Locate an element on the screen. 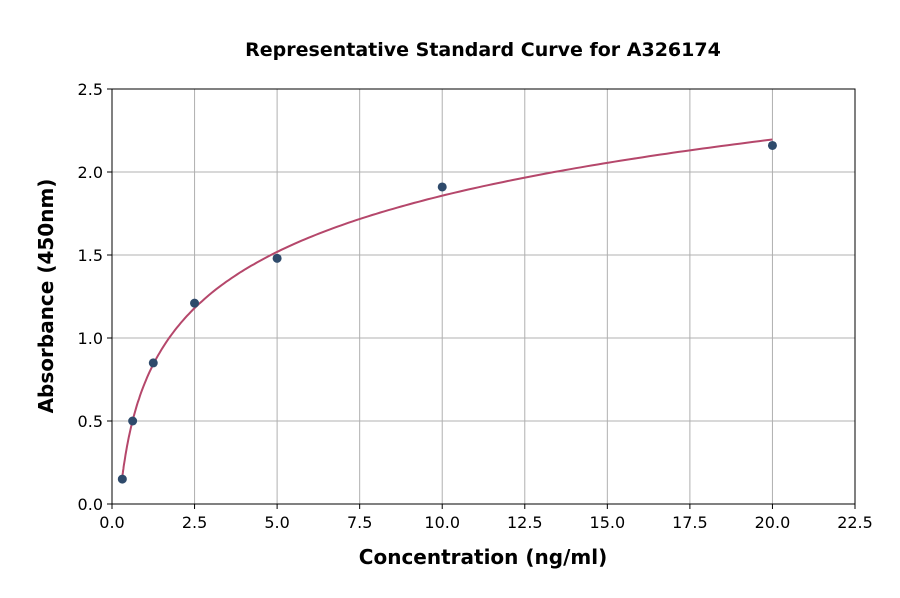 This screenshot has height=598, width=900. y-tick-label: 2.0 is located at coordinates (90, 172).